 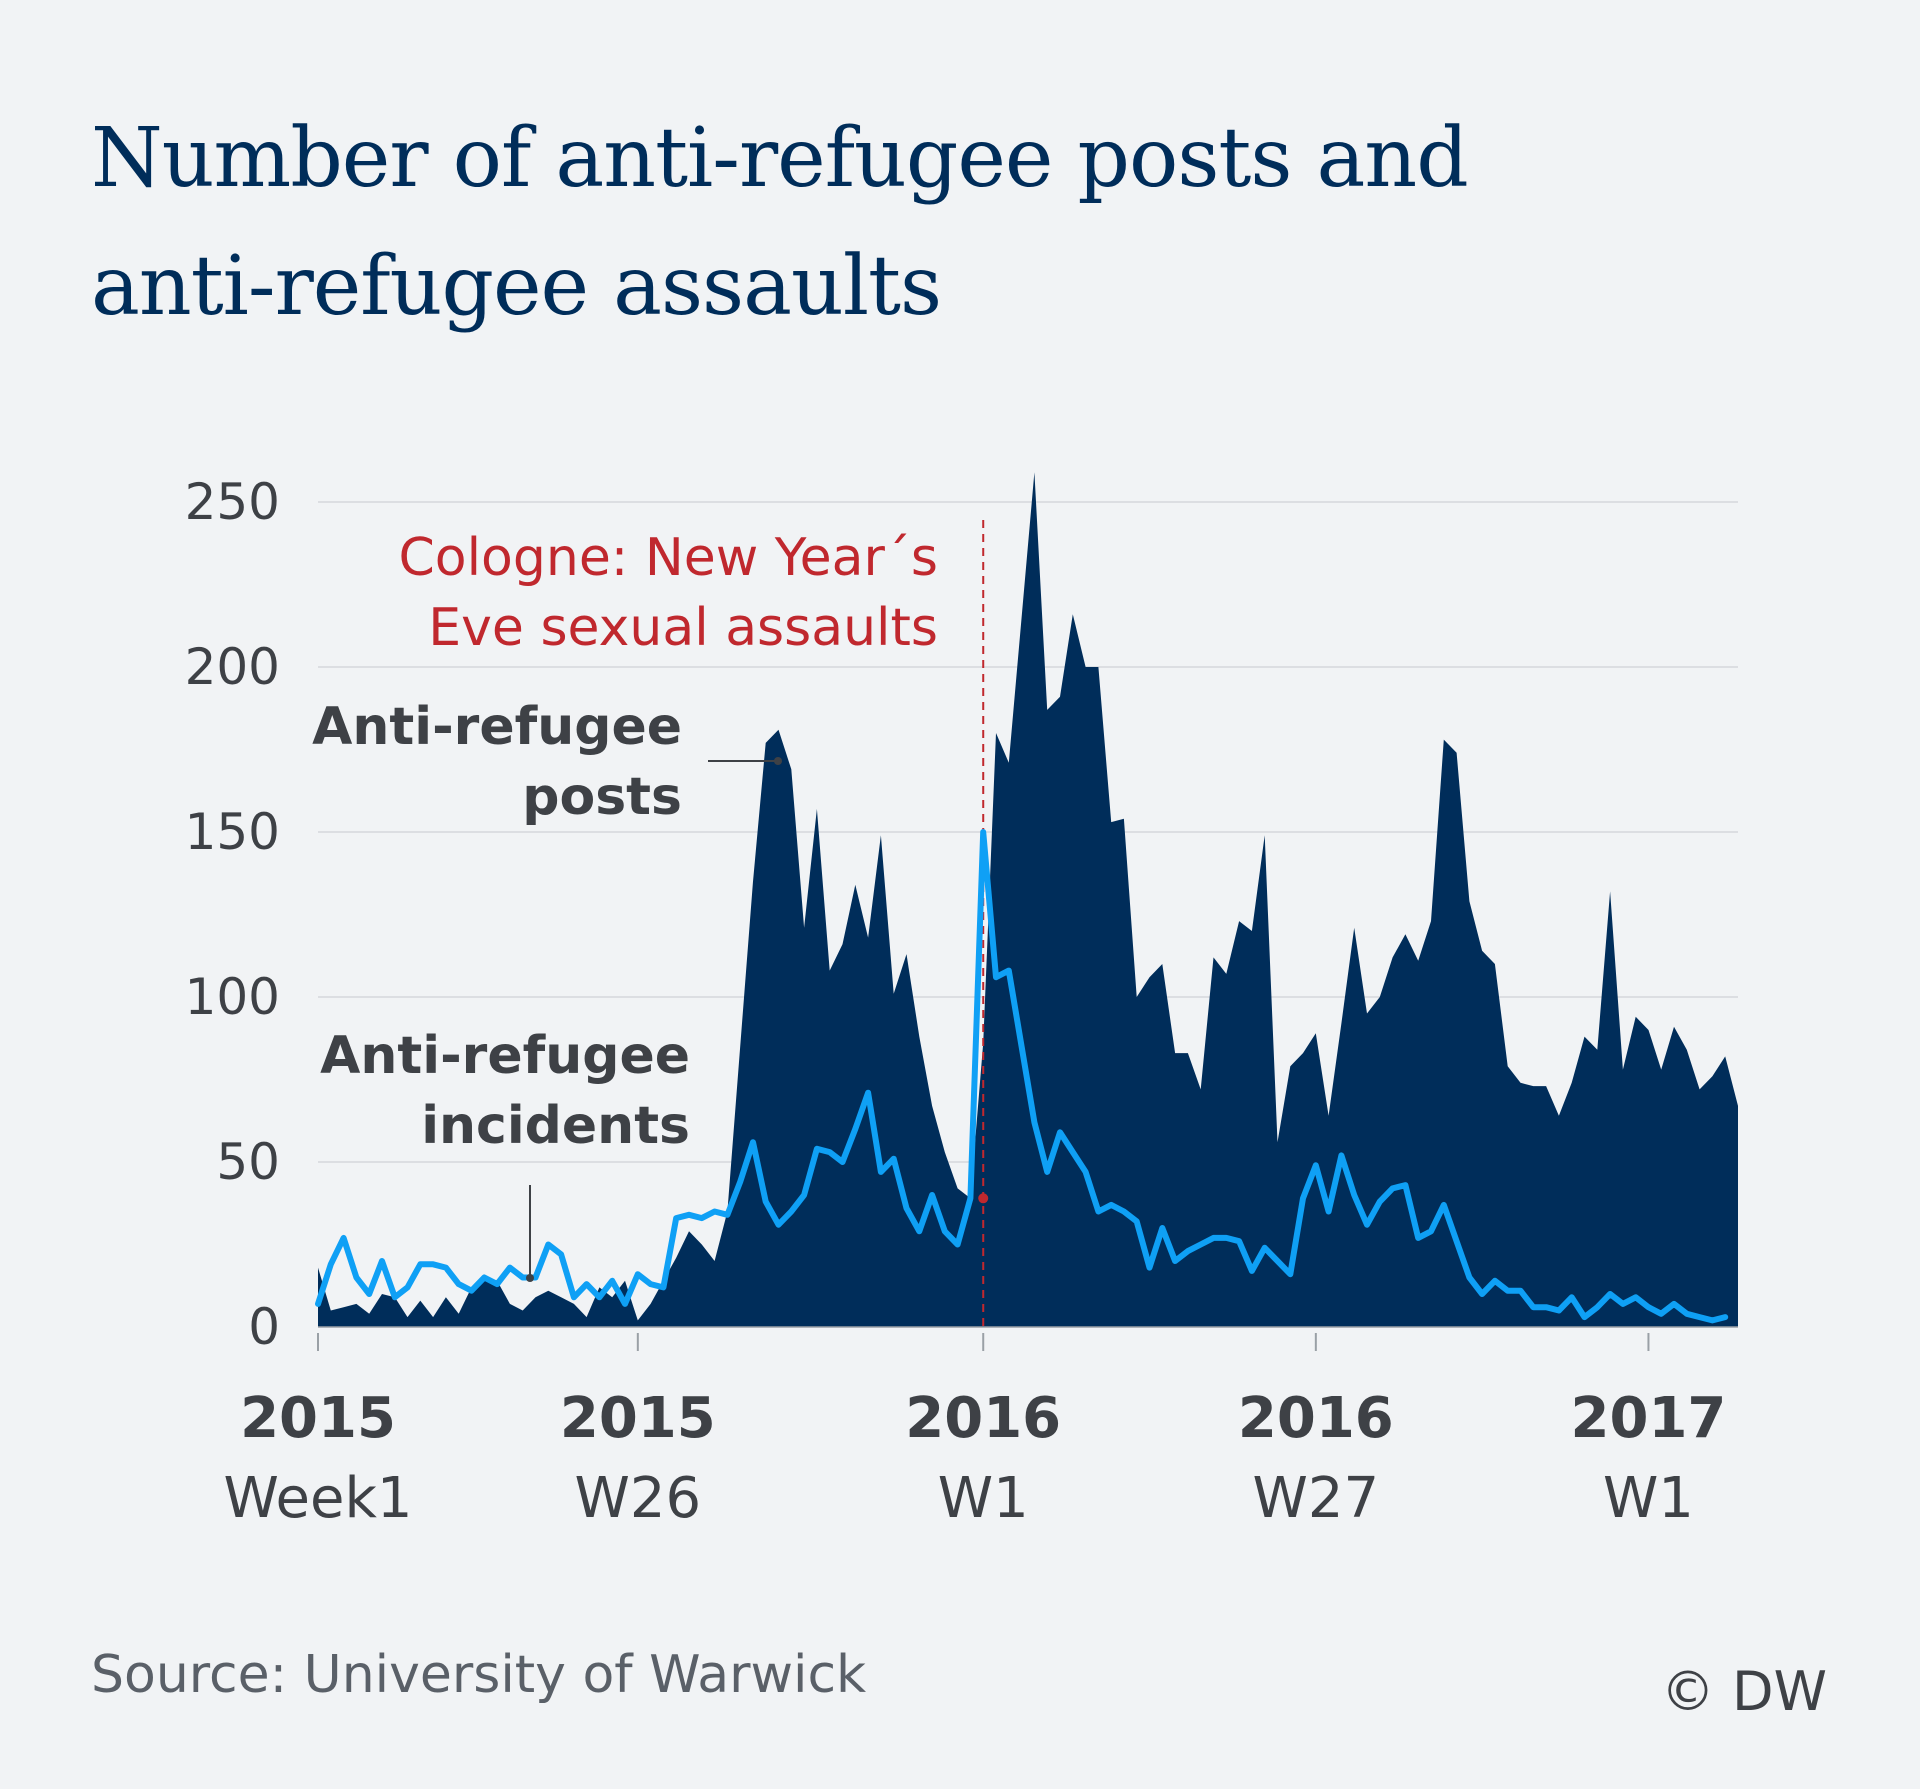 What do you see at coordinates (638, 1418) in the screenshot?
I see `x-tick-year-2: 2015` at bounding box center [638, 1418].